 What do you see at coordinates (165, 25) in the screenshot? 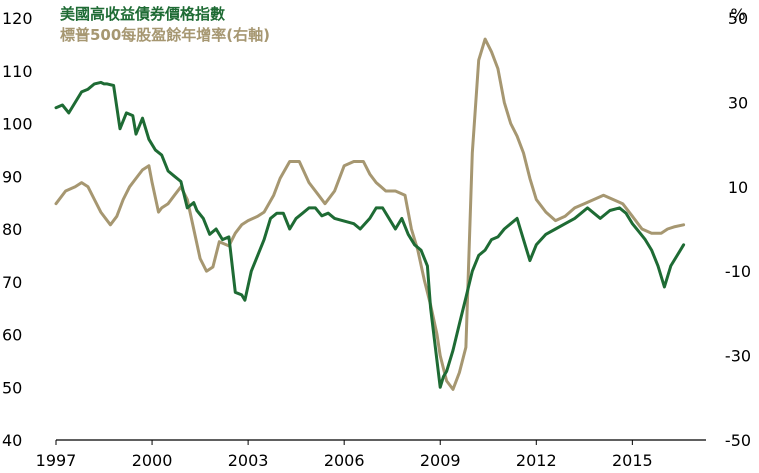
I see `legend: 美國高收益債券價格指數 標普500每股盈餘年增率(右軸)` at bounding box center [165, 25].